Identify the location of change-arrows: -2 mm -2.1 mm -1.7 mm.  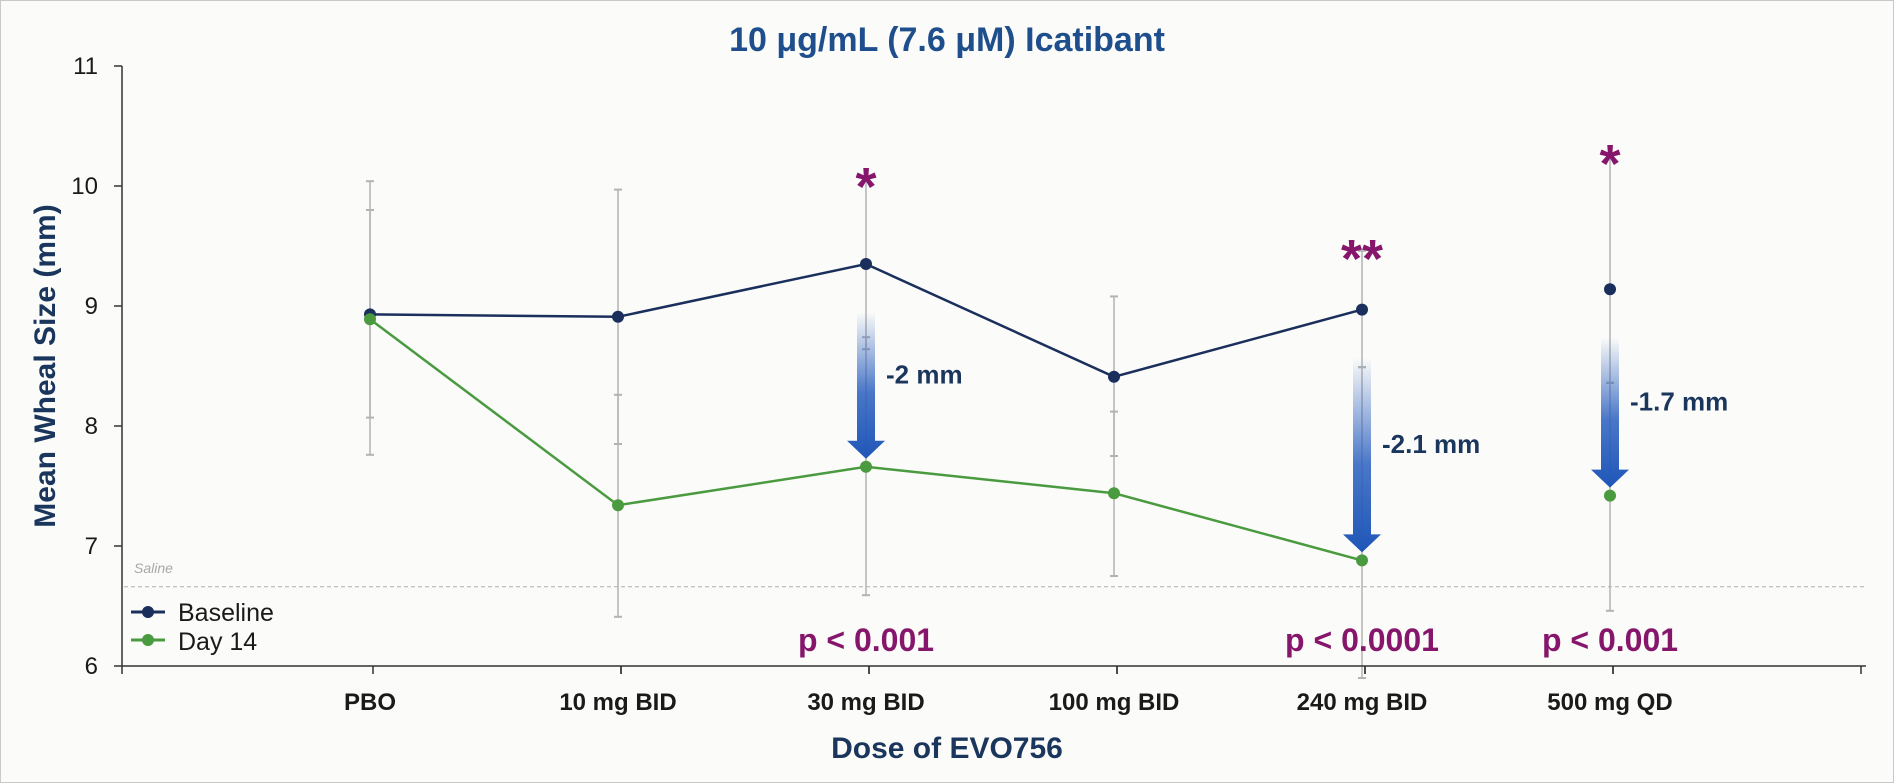
(1287, 432).